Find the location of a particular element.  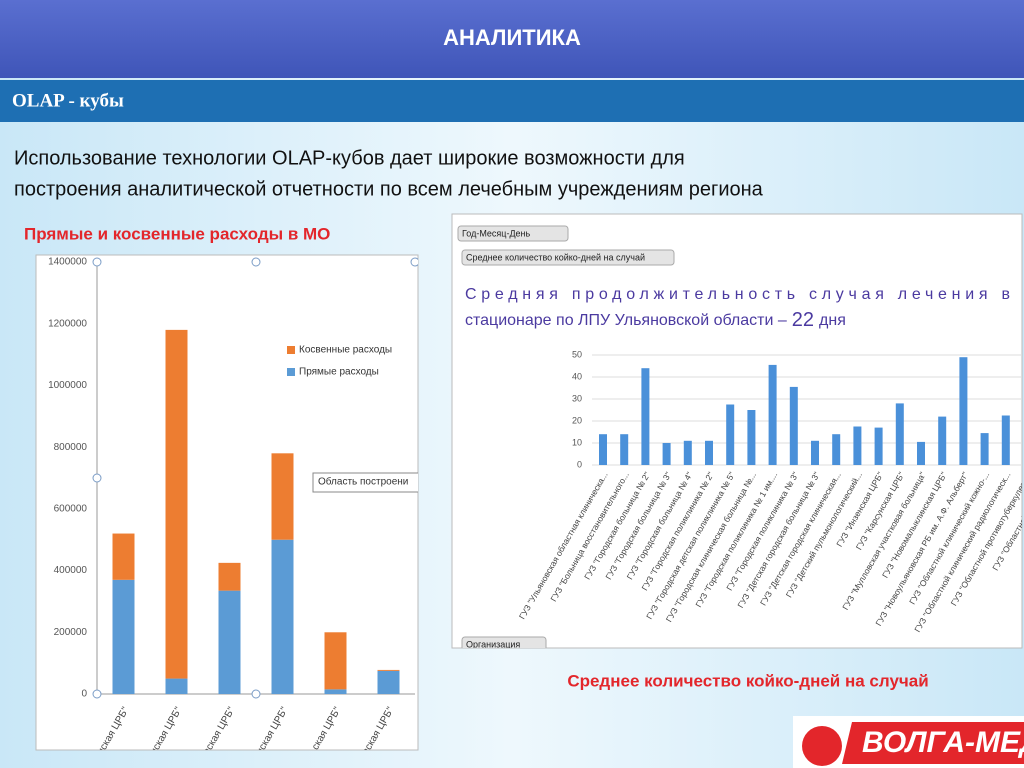

header-bar is located at coordinates (512, 39).